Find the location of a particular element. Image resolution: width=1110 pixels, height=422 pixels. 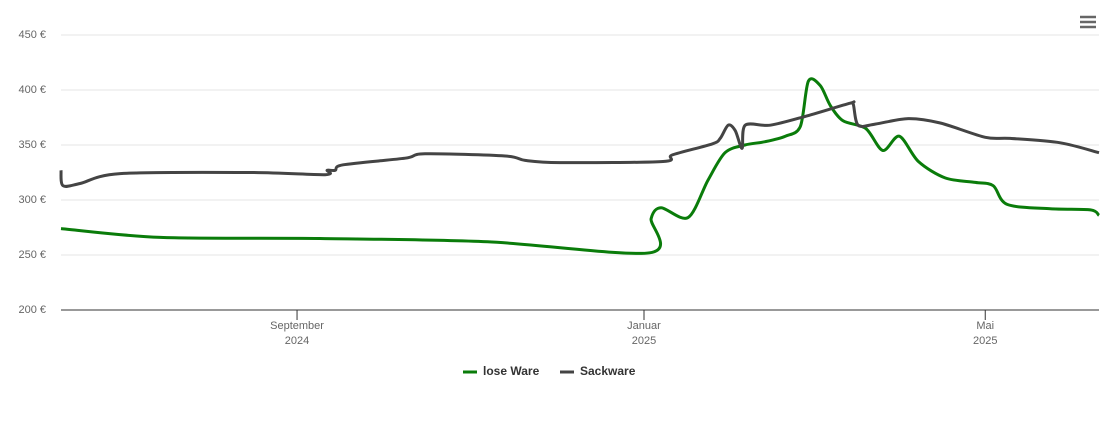

legend-item: Sackware is located at coordinates (598, 371).